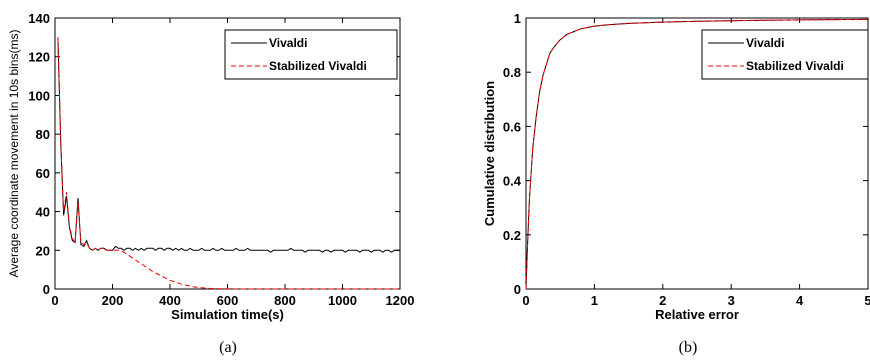 Image resolution: width=870 pixels, height=362 pixels. I want to click on x-tick-label: 2, so click(662, 300).